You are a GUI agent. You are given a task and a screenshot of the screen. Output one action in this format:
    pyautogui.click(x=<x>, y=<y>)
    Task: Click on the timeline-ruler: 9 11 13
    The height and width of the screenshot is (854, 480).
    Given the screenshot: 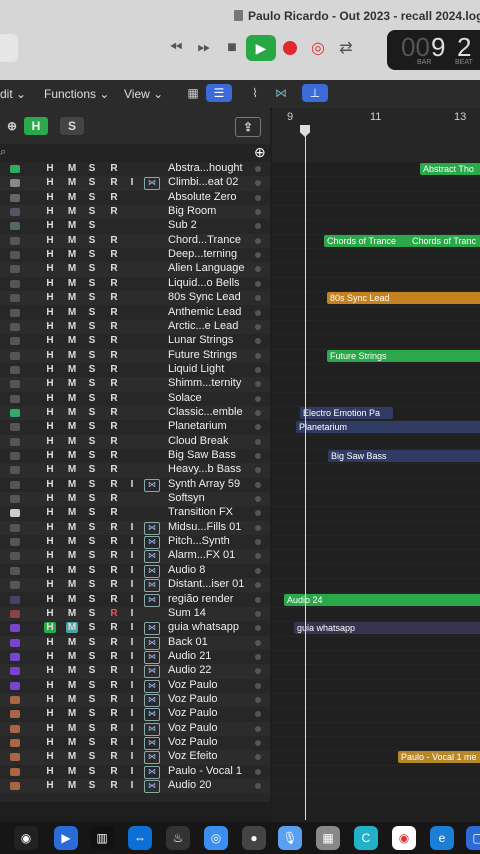 What is the action you would take?
    pyautogui.click(x=376, y=135)
    